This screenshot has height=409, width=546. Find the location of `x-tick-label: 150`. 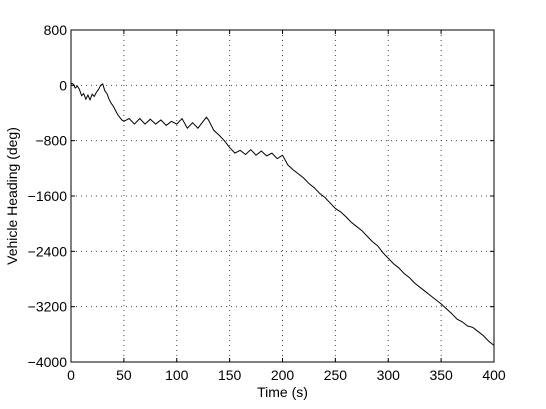

x-tick-label: 150 is located at coordinates (230, 375).